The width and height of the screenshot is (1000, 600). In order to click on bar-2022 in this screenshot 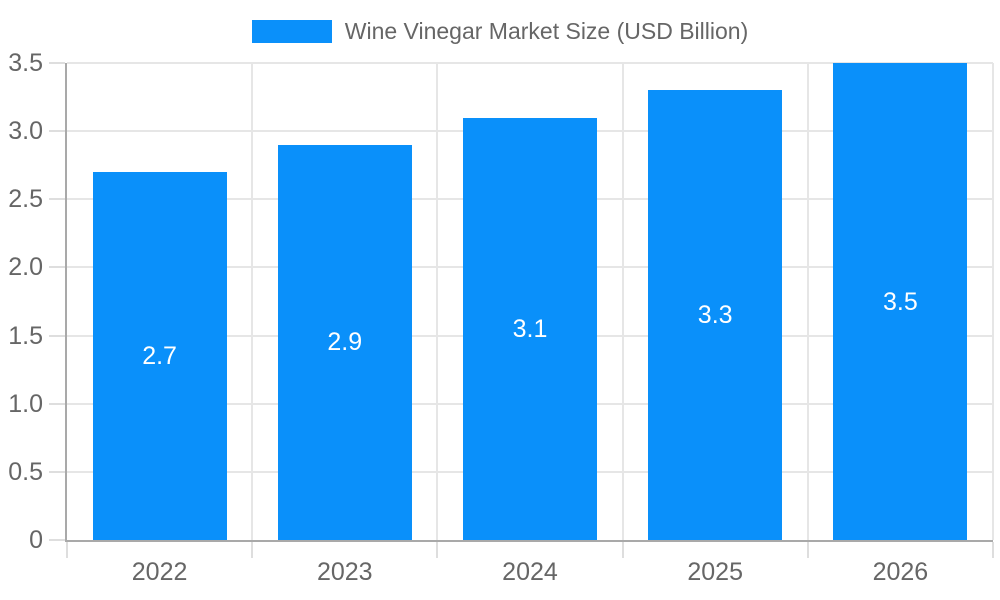, I will do `click(159, 356)`.